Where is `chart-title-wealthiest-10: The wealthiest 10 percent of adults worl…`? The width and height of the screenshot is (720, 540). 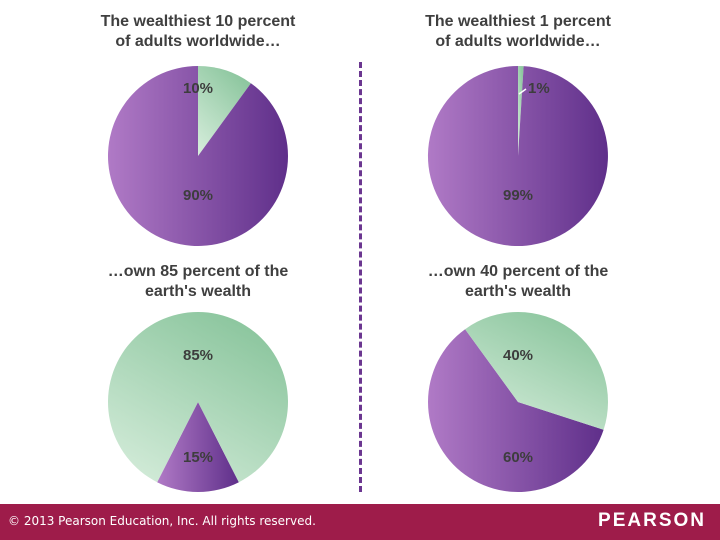
chart-title-wealthiest-10: The wealthiest 10 percent of adults worl… is located at coordinates (198, 31).